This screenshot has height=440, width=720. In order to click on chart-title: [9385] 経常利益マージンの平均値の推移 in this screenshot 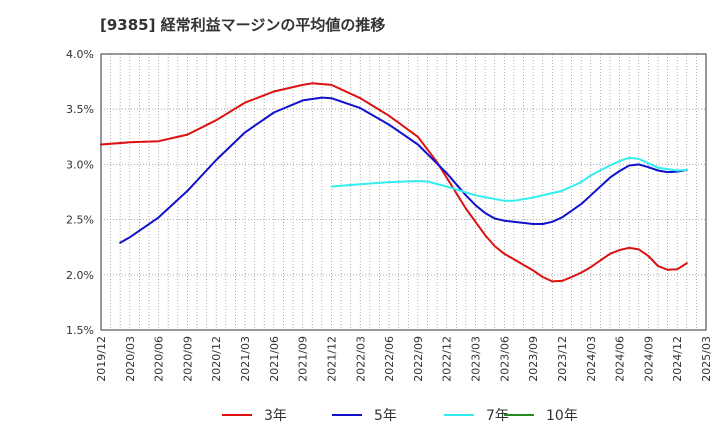, I will do `click(242, 25)`.